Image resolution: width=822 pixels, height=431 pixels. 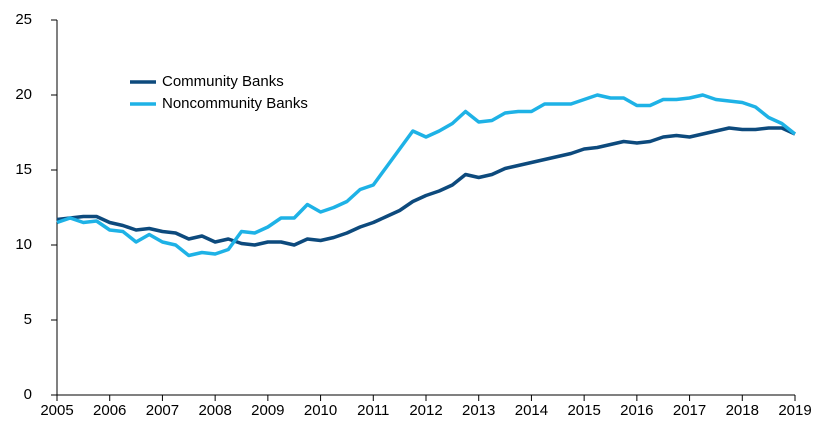 What do you see at coordinates (689, 410) in the screenshot?
I see `x-tick-label: 2017` at bounding box center [689, 410].